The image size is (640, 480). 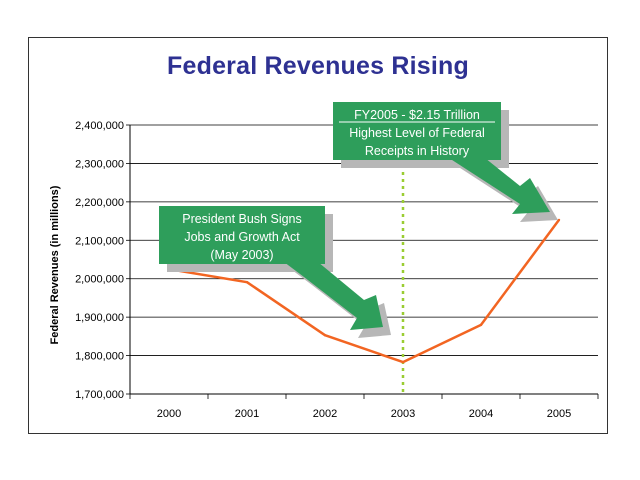 I want to click on callout-line-0: FY2005 - $2.15 Trillion, so click(x=417, y=115).